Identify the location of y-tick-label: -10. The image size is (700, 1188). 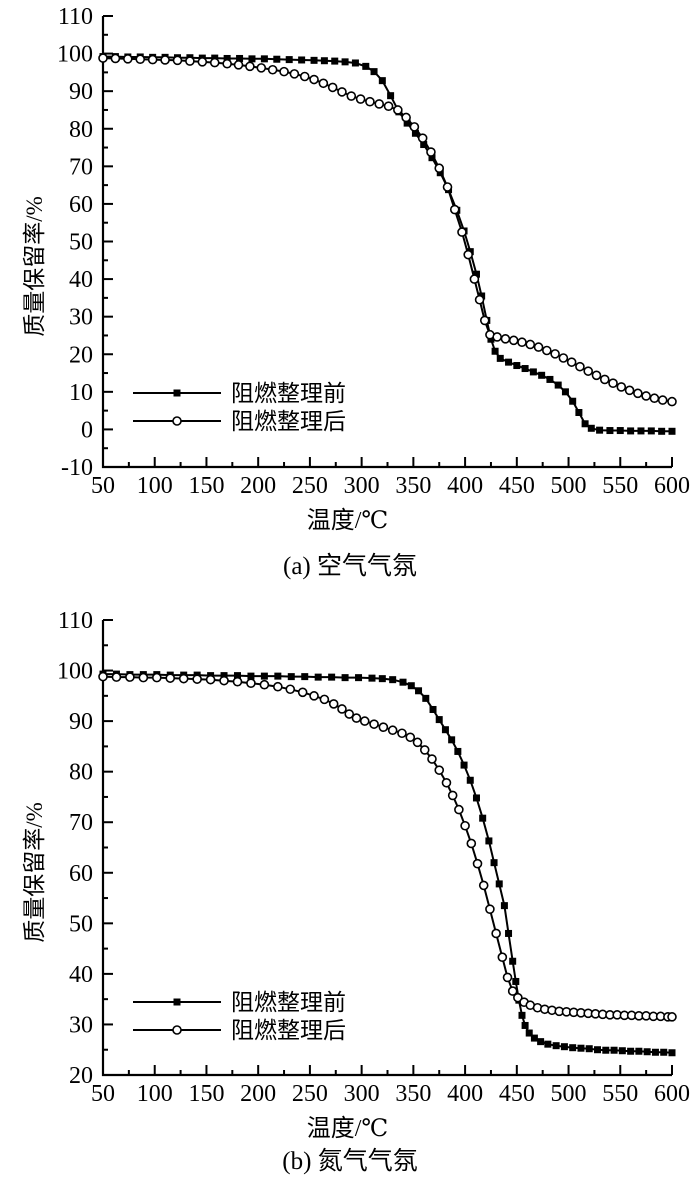
(77, 468).